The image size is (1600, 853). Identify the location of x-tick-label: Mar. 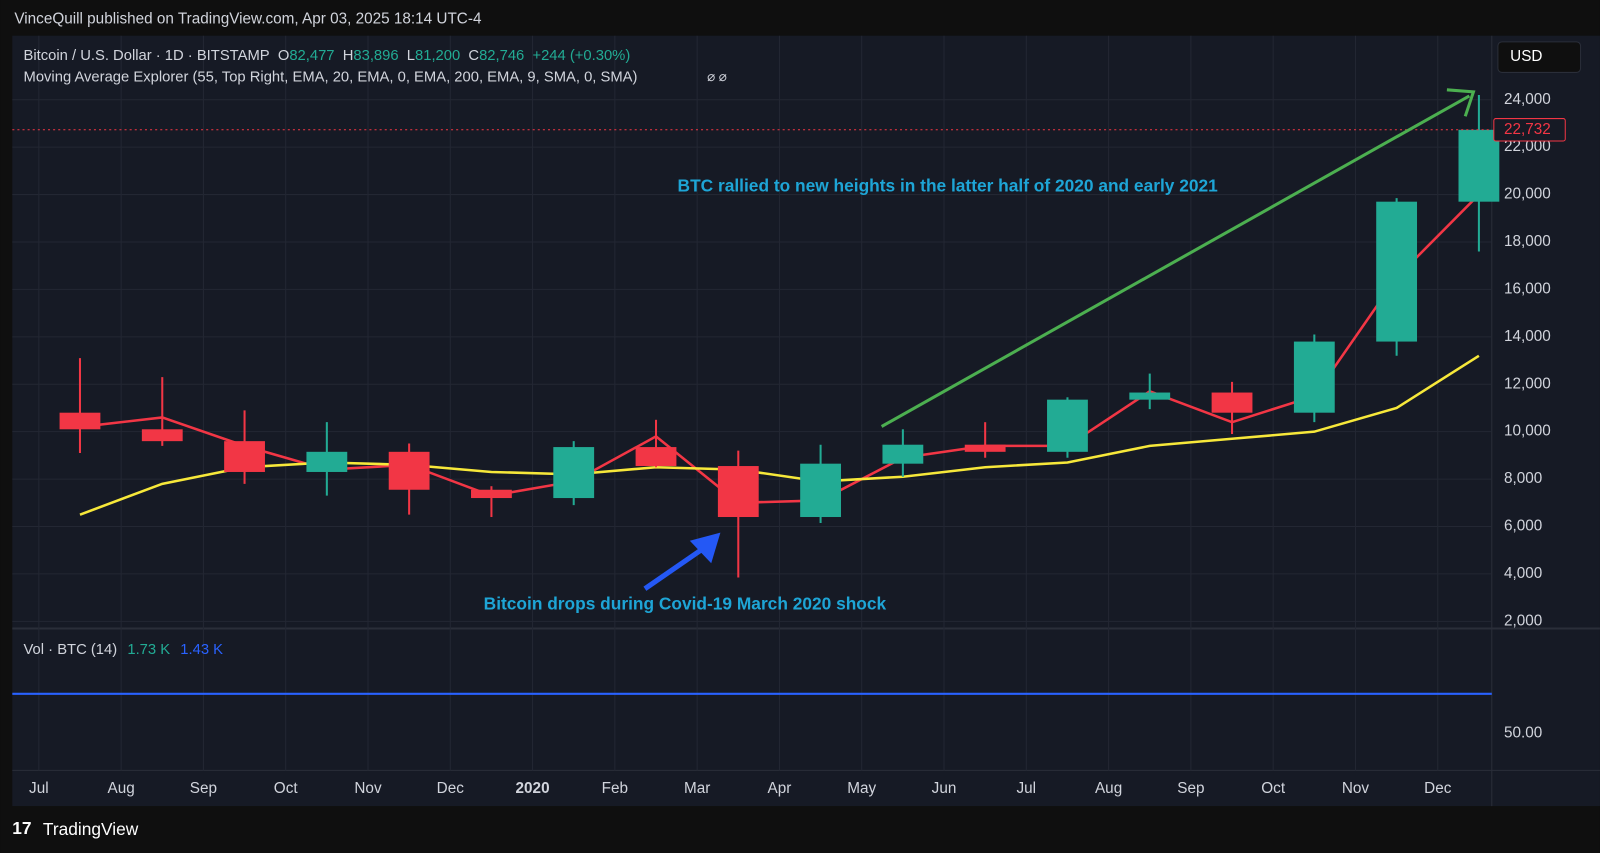
(697, 788).